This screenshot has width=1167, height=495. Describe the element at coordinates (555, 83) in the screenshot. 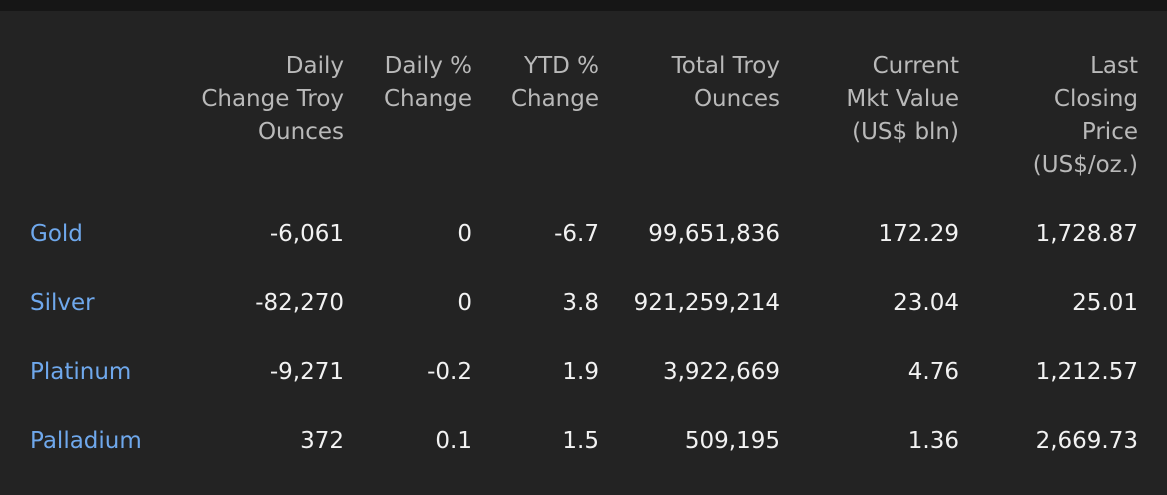

I see `column-header-ytd_pct: YTD % Change` at that location.